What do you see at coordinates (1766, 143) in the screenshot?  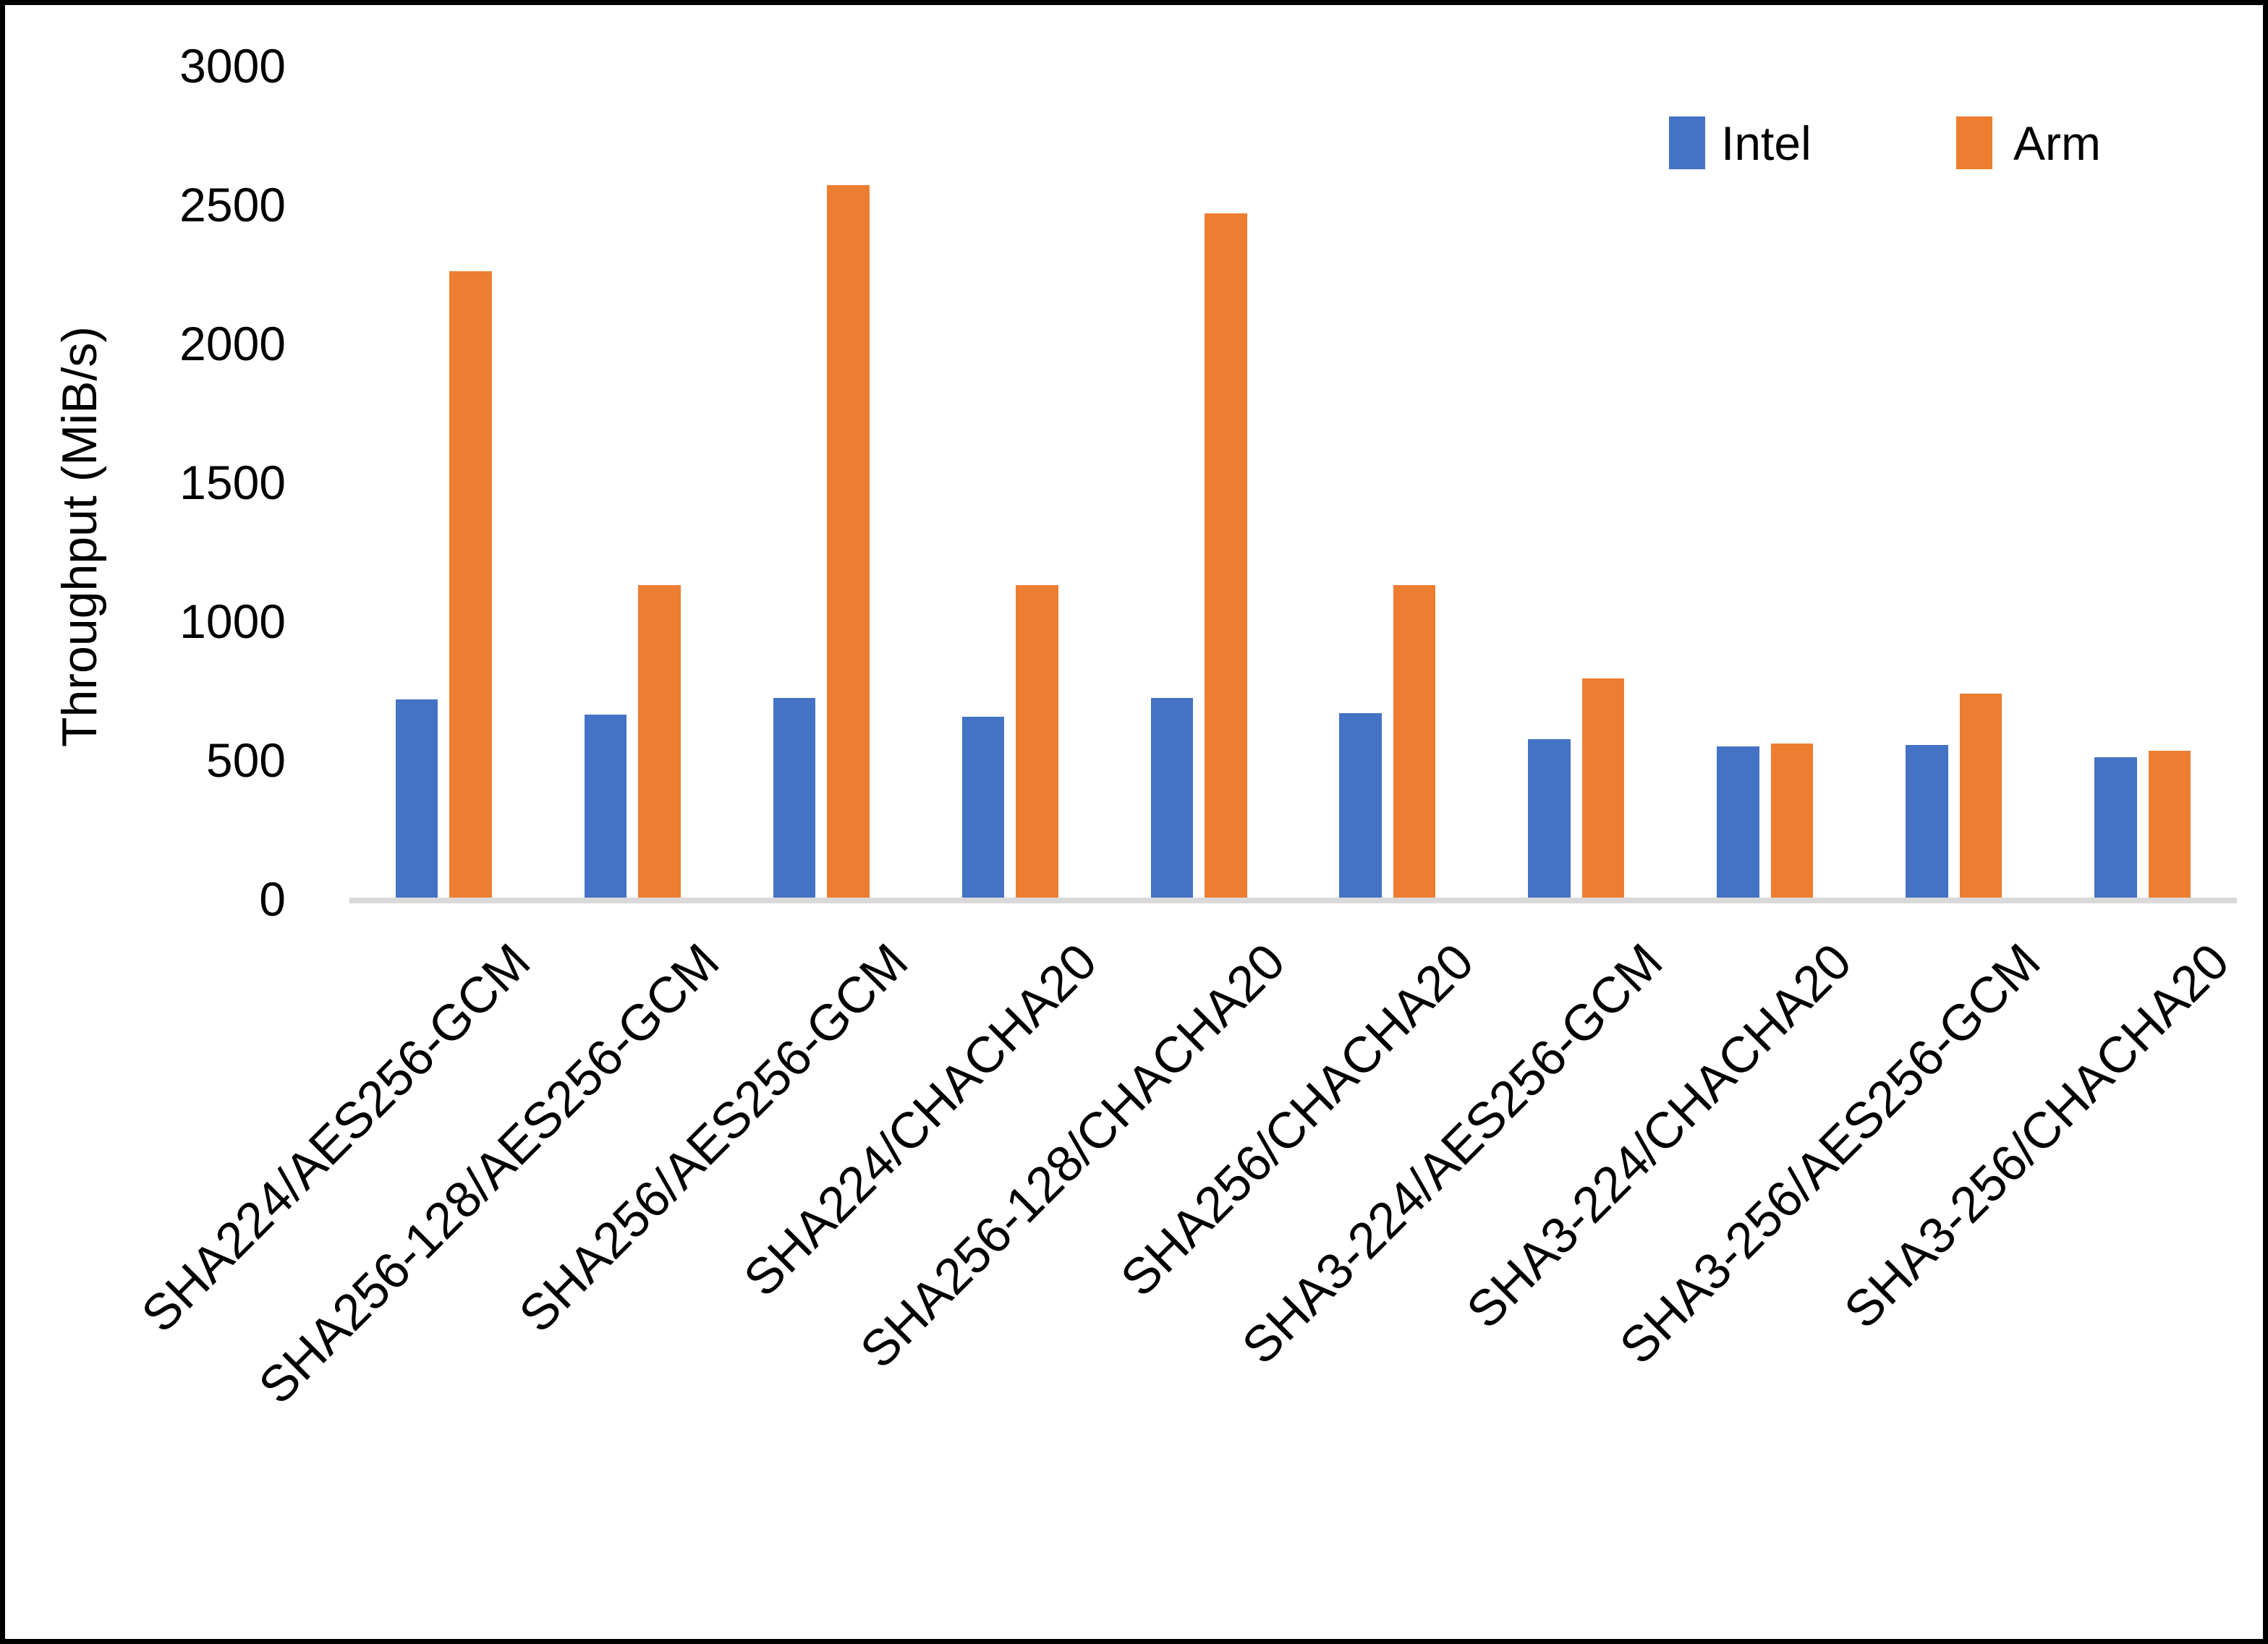 I see `legend-label-intel: Intel` at bounding box center [1766, 143].